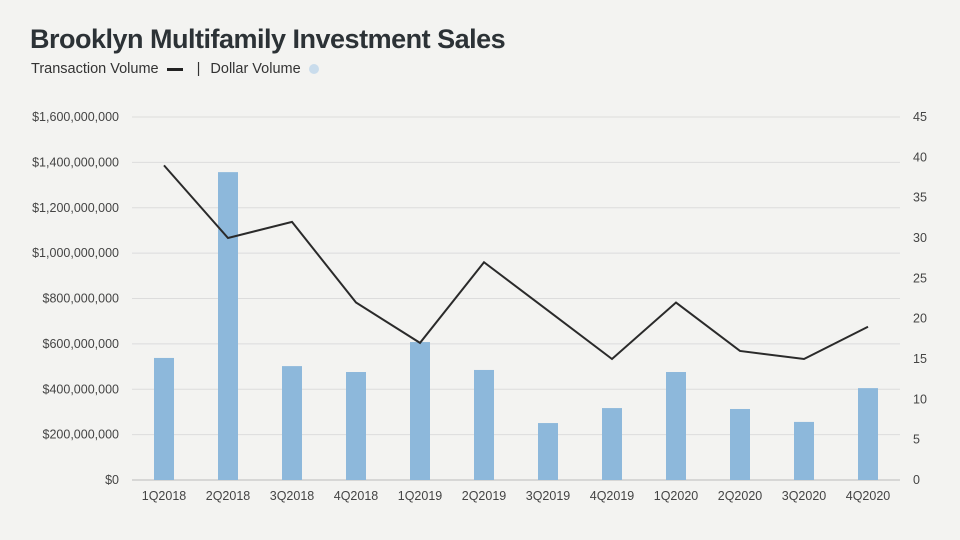  I want to click on x-axis-tick-label: 3Q2020, so click(804, 496).